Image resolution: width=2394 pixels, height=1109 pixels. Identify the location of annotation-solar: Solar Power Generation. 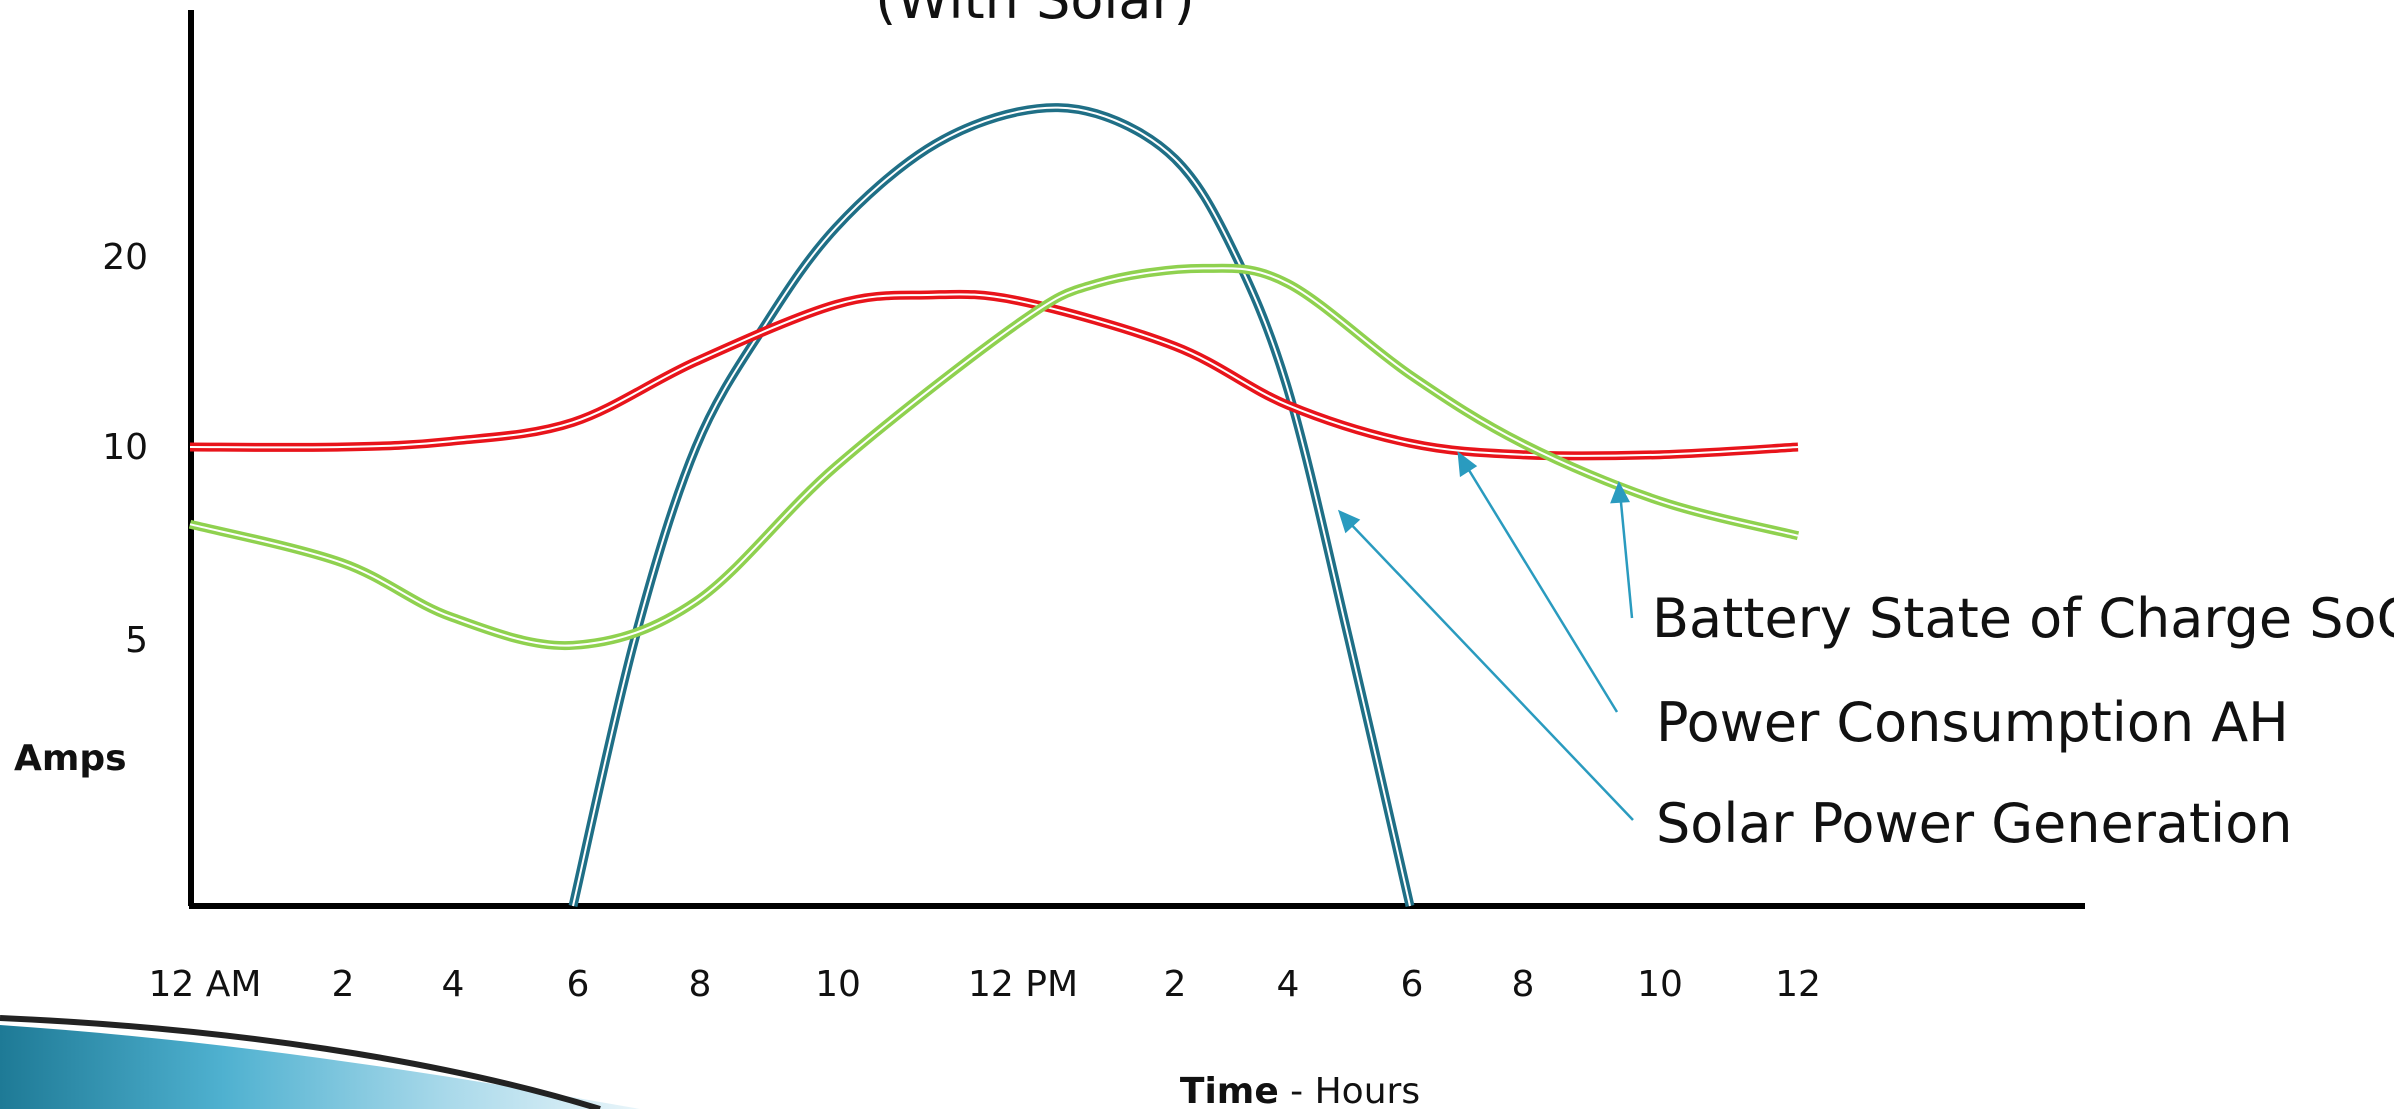
(1974, 823).